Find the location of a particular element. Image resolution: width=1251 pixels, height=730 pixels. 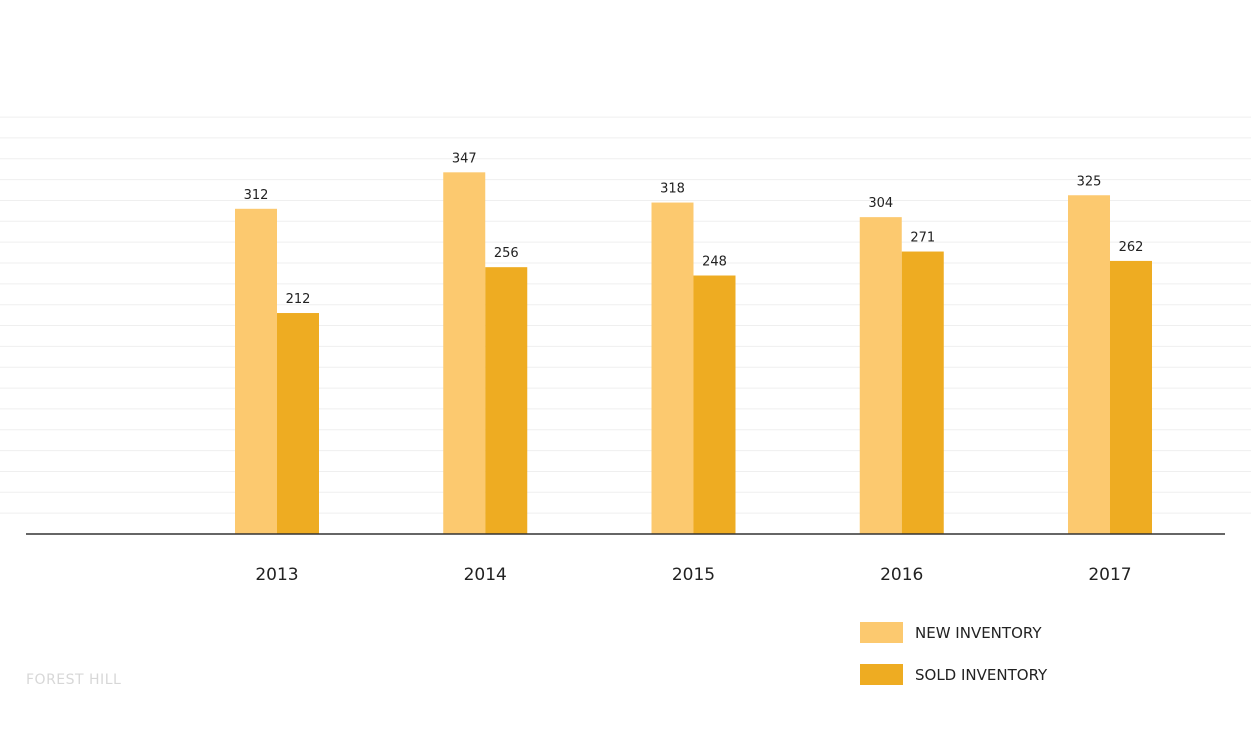

x-axis-ticks: 2013 2014 2015 2016 2017 is located at coordinates (693, 575).